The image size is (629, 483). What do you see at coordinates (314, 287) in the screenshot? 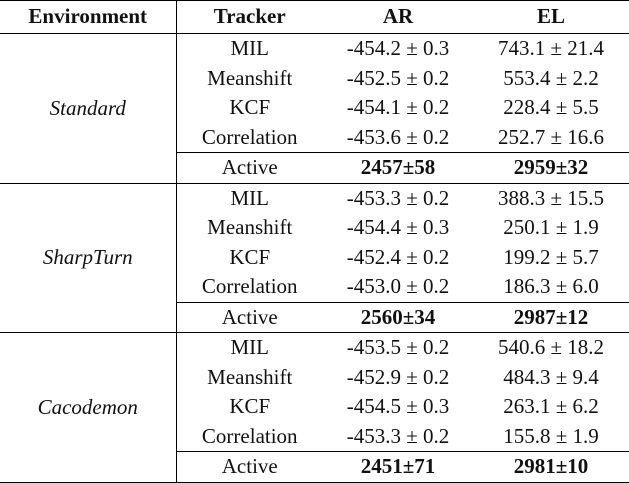
I see `table-row: Correlation -453.0 ± 0.2 186.3 ± 6.0` at bounding box center [314, 287].